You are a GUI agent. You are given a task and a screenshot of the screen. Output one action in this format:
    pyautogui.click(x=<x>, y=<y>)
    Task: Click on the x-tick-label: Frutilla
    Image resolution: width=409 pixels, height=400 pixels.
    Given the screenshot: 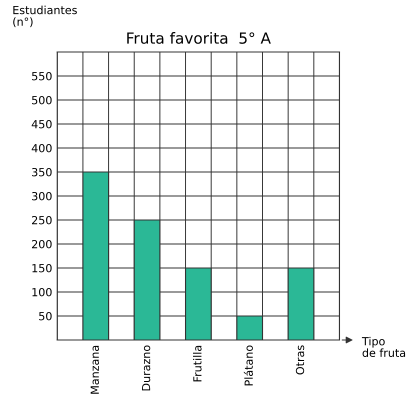 What is the action you would take?
    pyautogui.click(x=197, y=364)
    